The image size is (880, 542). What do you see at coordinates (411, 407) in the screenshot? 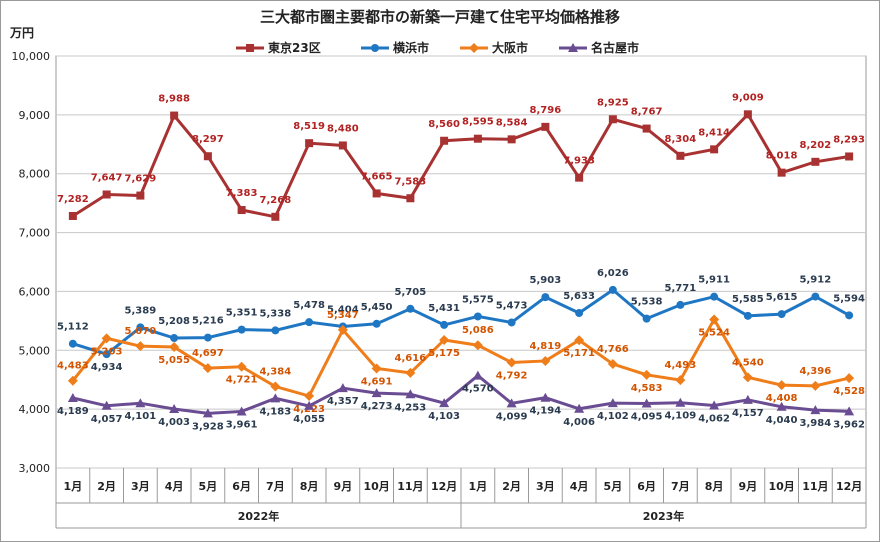
I see `data-label: 4,253` at bounding box center [411, 407].